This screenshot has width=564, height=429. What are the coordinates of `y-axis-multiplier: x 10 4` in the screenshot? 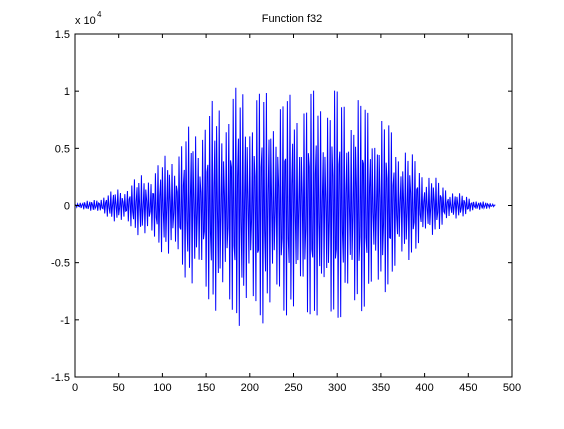 It's located at (88, 18).